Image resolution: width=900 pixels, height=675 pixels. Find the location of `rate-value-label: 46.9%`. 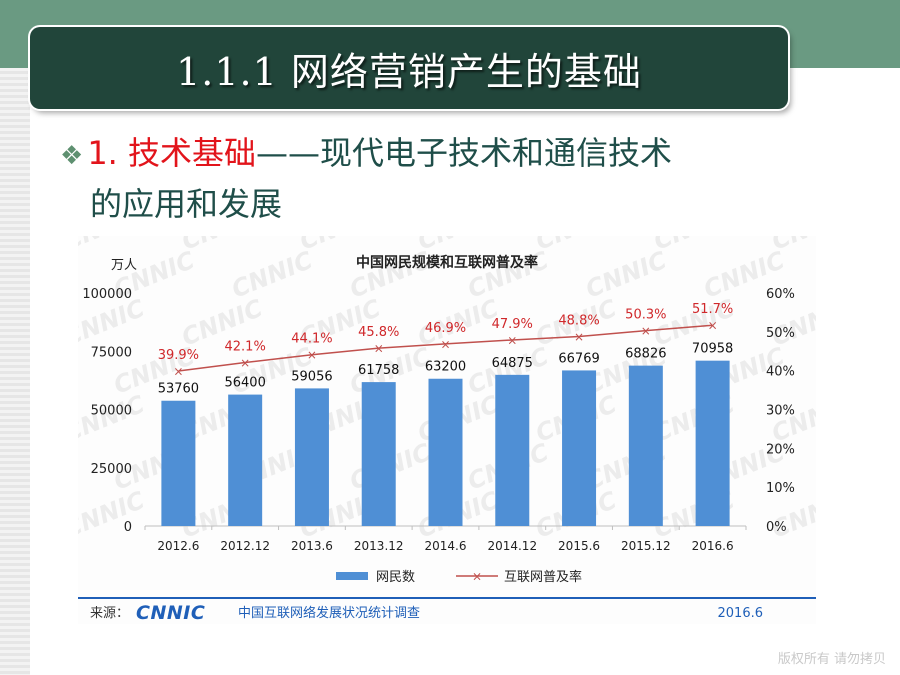

rate-value-label: 46.9% is located at coordinates (445, 328).